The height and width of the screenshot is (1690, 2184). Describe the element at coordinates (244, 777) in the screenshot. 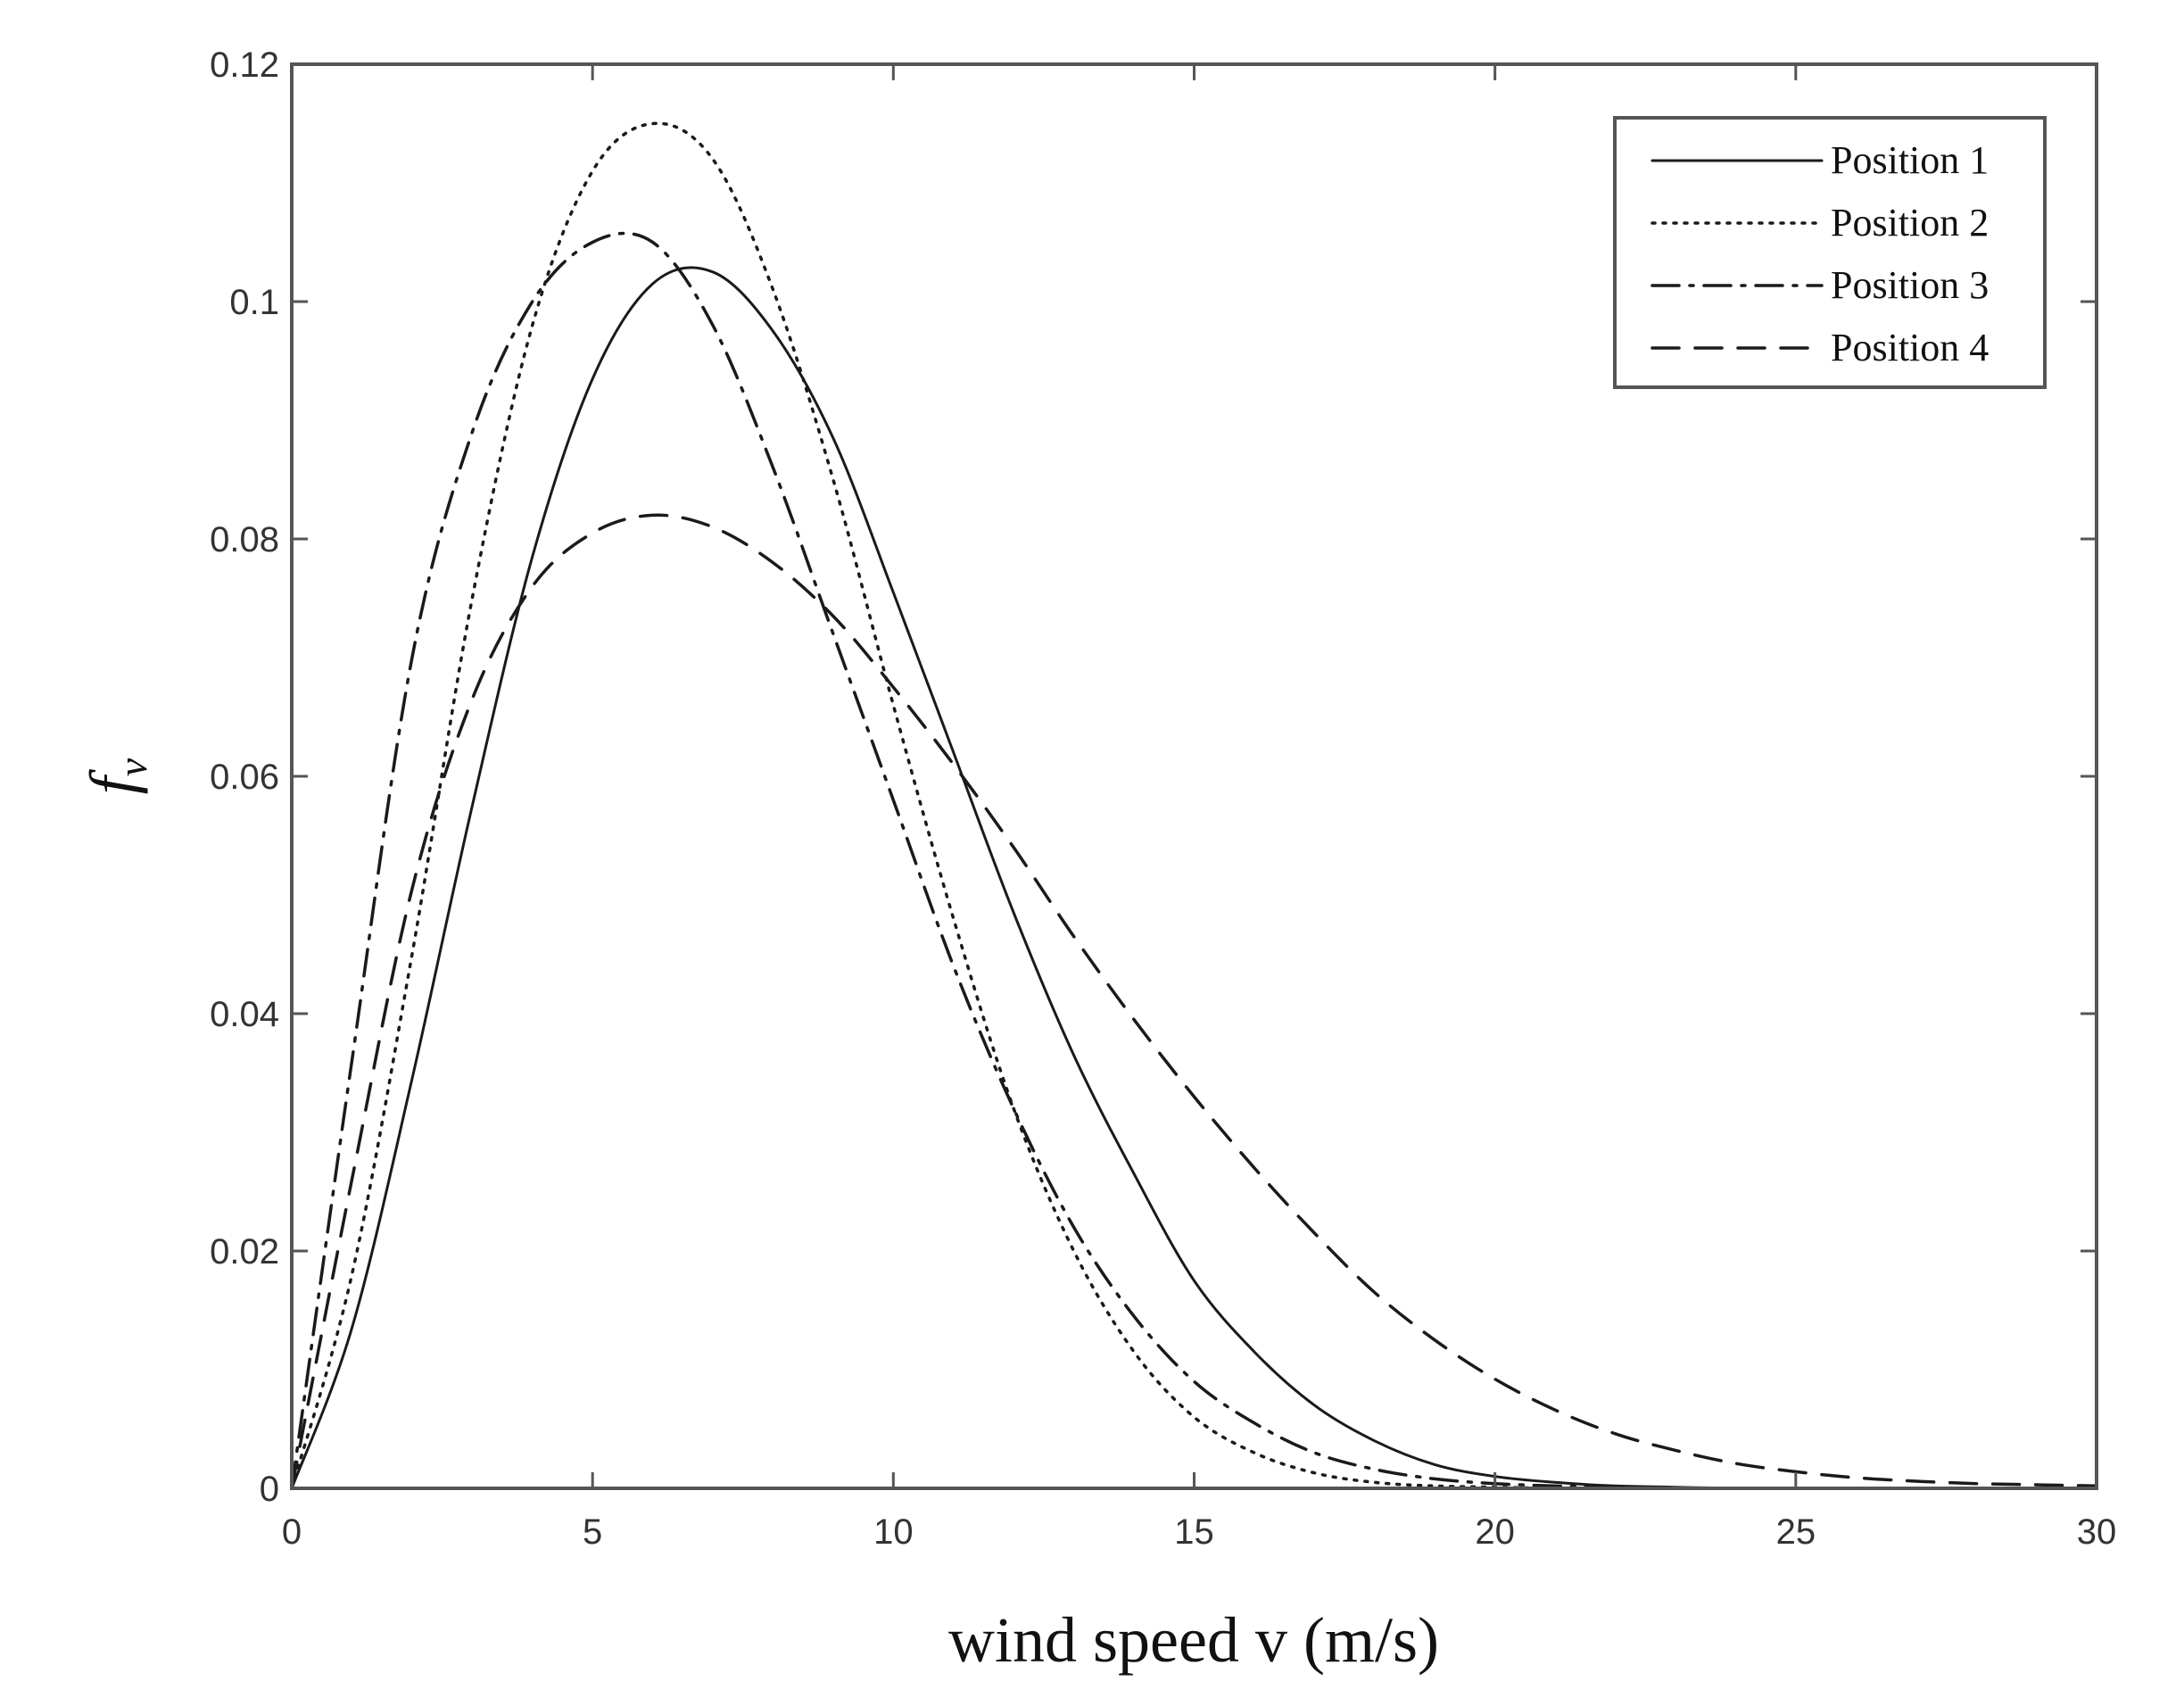

I see `y-tick-label: 0.06` at that location.